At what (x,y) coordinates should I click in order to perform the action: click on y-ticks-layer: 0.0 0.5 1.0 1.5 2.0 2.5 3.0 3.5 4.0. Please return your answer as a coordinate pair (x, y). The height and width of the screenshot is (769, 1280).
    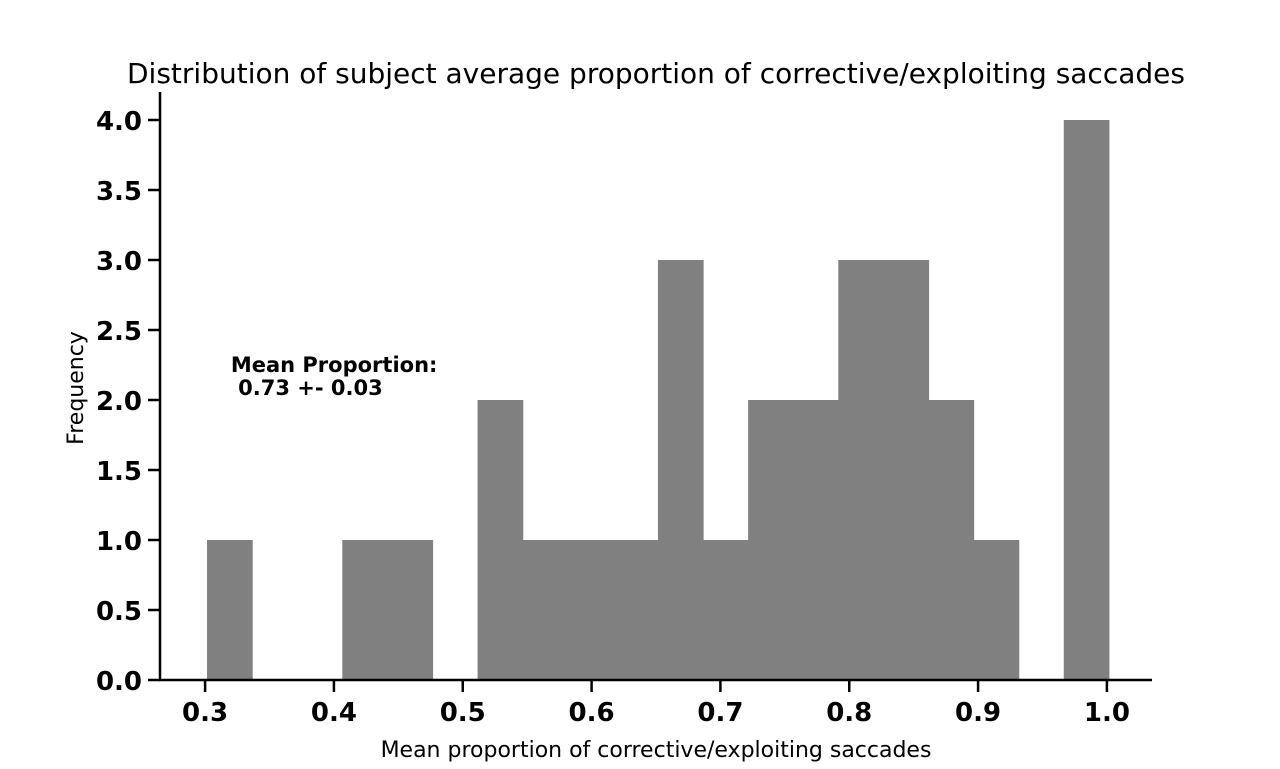
    Looking at the image, I should click on (128, 402).